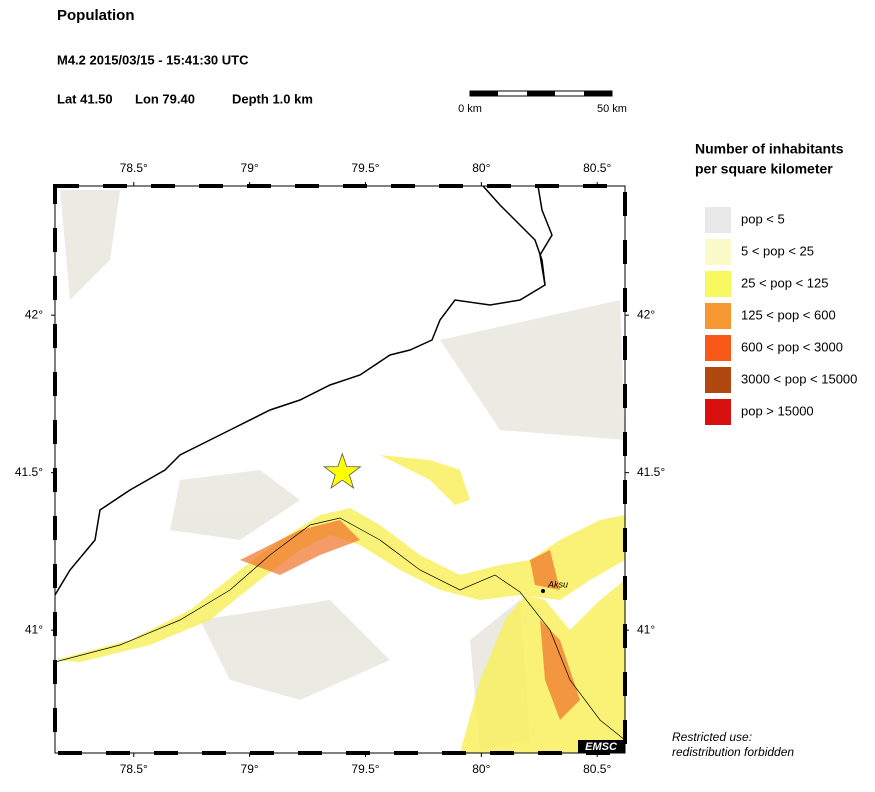 The image size is (875, 792). What do you see at coordinates (777, 410) in the screenshot?
I see `legend-label: pop > 15000` at bounding box center [777, 410].